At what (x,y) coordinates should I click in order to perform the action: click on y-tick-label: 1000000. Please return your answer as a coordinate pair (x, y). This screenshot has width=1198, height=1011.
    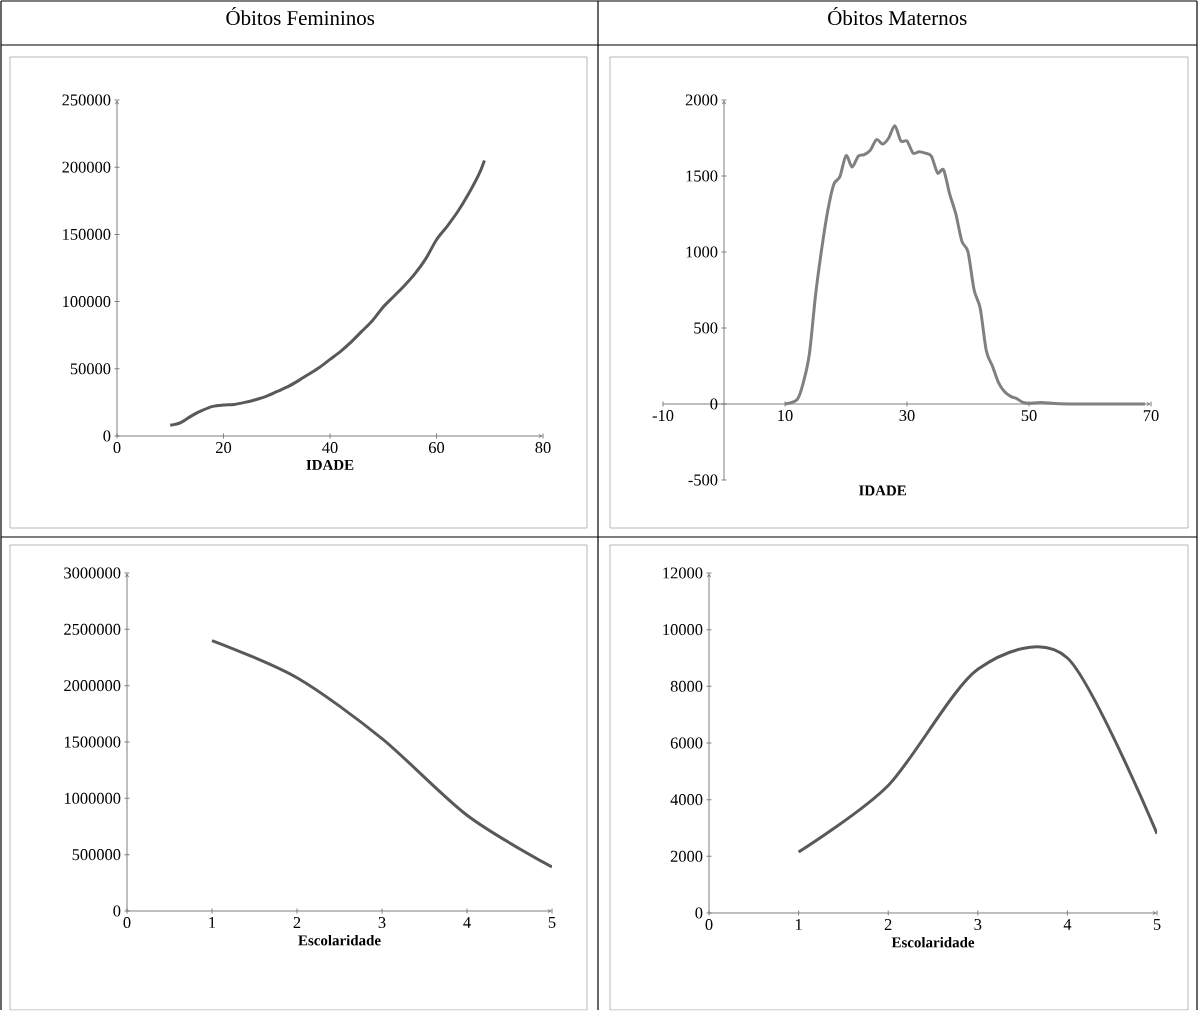
    Looking at the image, I should click on (92, 798).